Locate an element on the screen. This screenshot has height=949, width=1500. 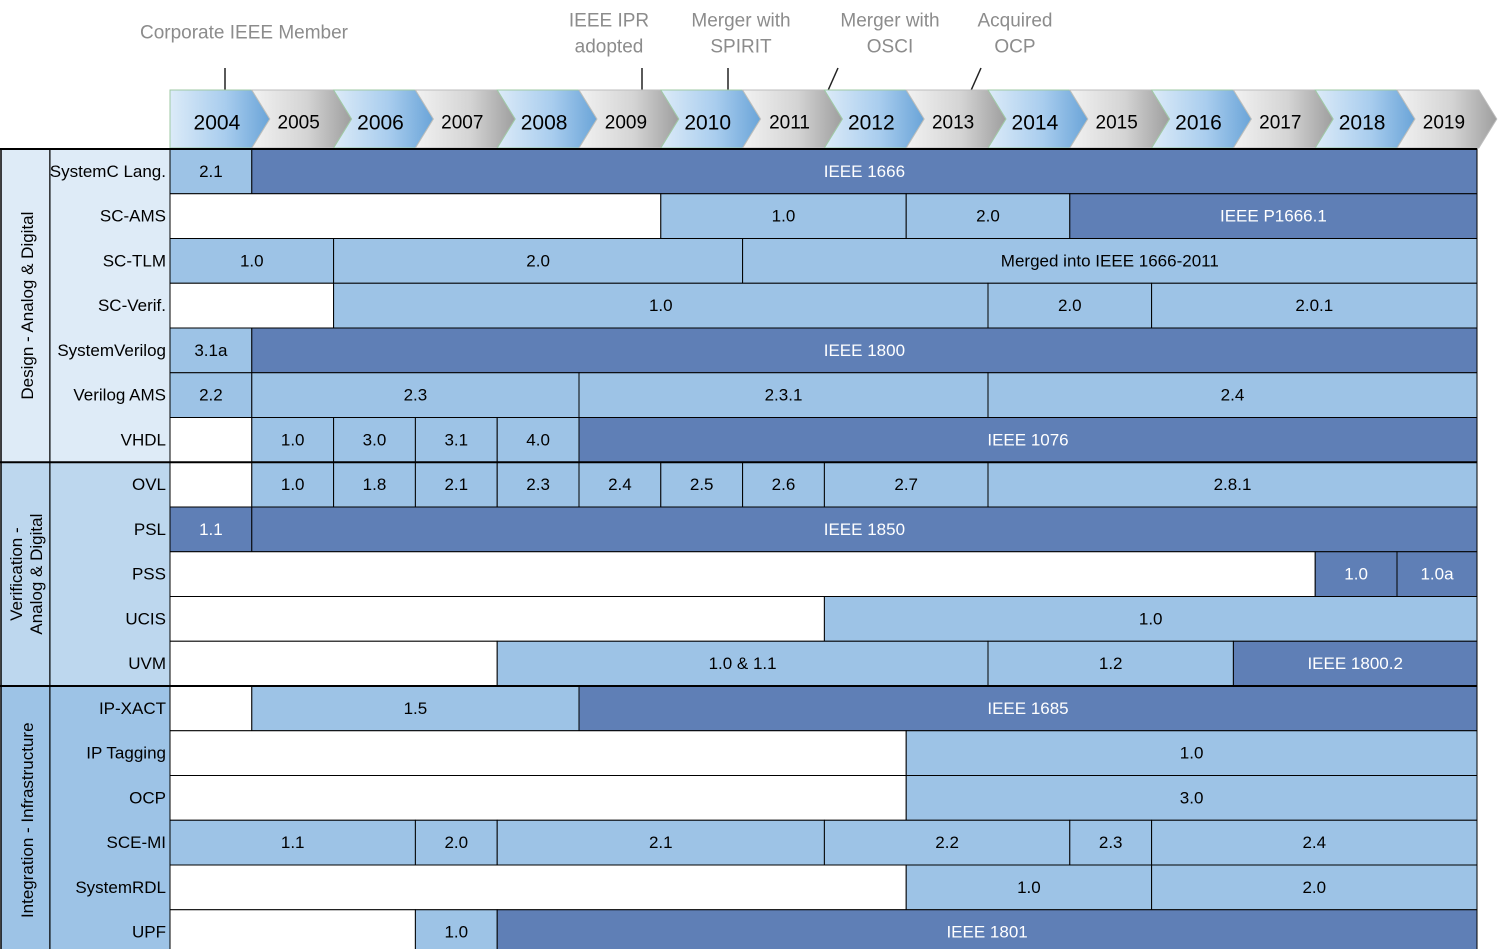
group-label: Design - Analog & Digital is located at coordinates (27, 306).